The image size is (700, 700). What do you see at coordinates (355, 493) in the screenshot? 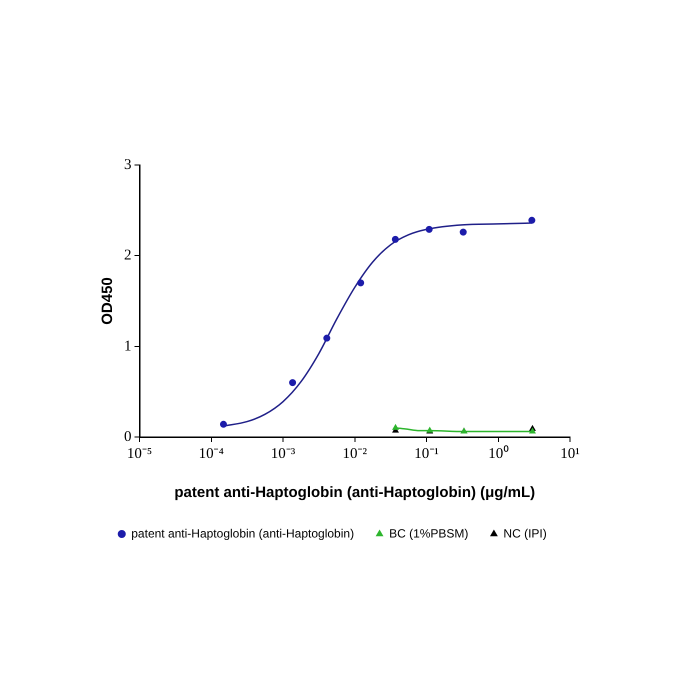
I see `x-axis-title: patent anti-Haptoglobin (anti-Haptoglobin) (μg/mL)` at bounding box center [355, 493].